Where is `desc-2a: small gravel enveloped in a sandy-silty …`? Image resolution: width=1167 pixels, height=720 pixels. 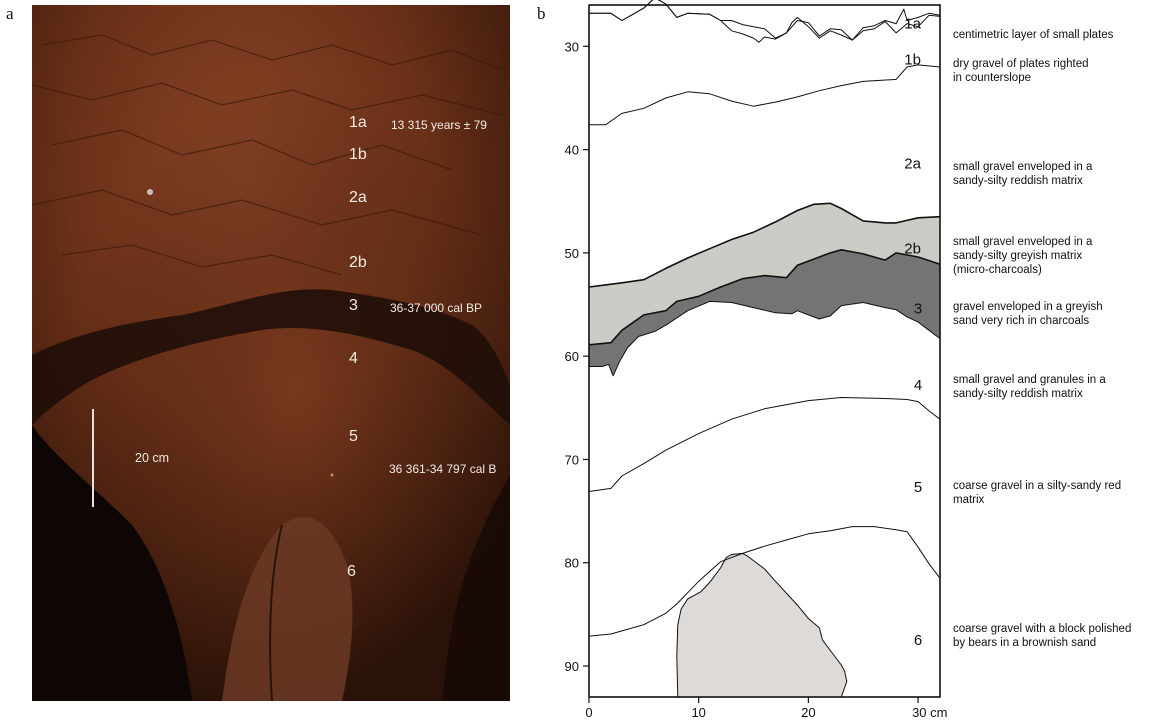
desc-2a: small gravel enveloped in a sandy-silty … is located at coordinates (1059, 174).